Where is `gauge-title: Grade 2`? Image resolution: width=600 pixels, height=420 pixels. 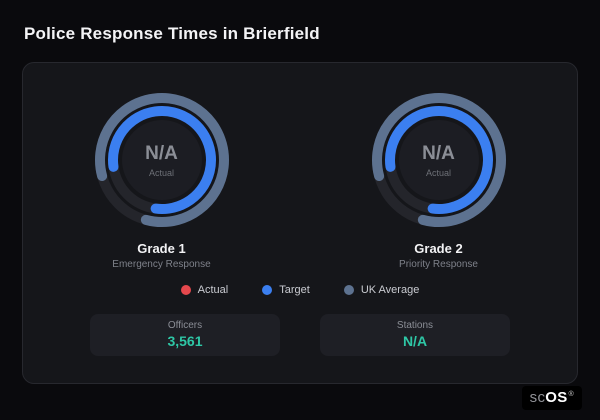 gauge-title: Grade 2 is located at coordinates (438, 248).